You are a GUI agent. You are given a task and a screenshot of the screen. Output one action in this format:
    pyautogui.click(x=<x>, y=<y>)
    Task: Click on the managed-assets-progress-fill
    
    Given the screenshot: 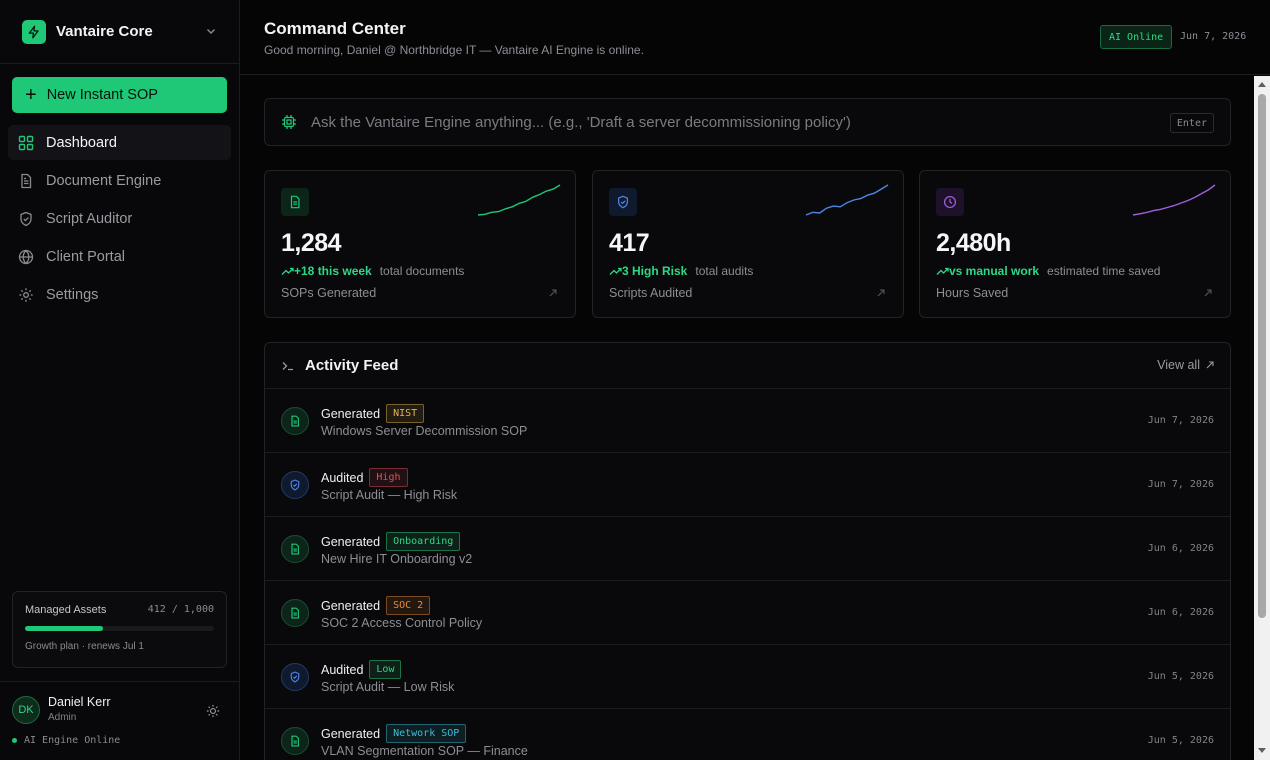 What is the action you would take?
    pyautogui.click(x=64, y=628)
    